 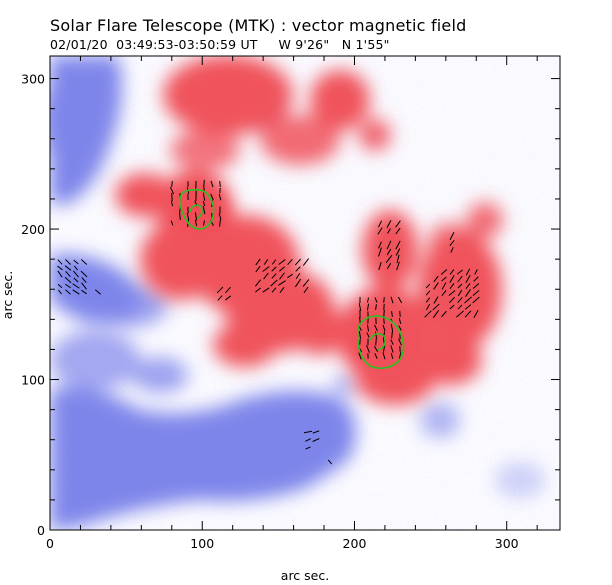 What do you see at coordinates (355, 543) in the screenshot?
I see `x-tick-label: 200` at bounding box center [355, 543].